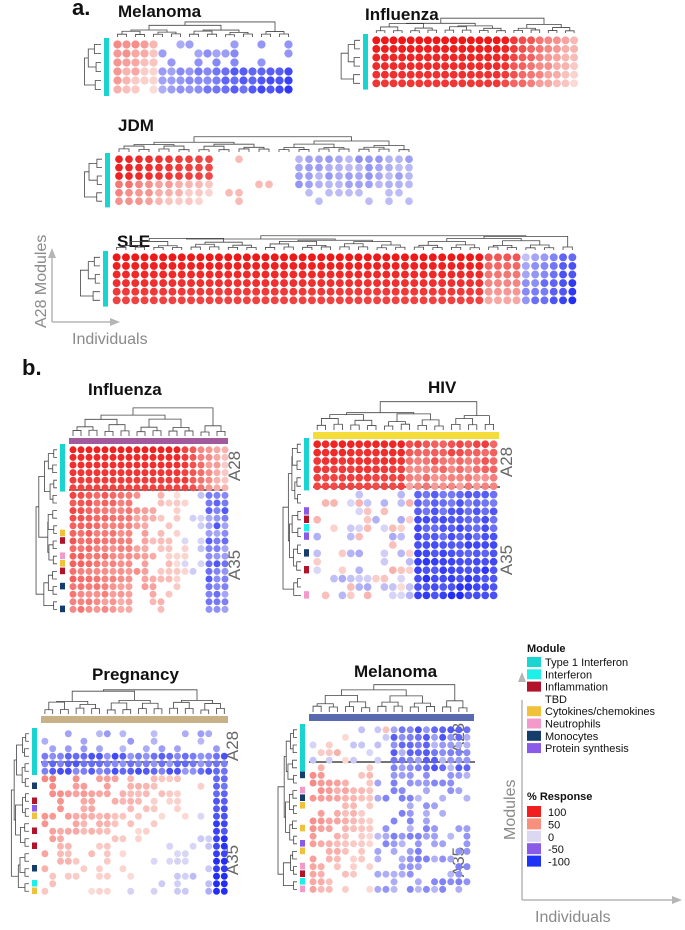 This screenshot has height=930, width=685. Describe the element at coordinates (405, 415) in the screenshot. I see `column-dendrogram` at that location.